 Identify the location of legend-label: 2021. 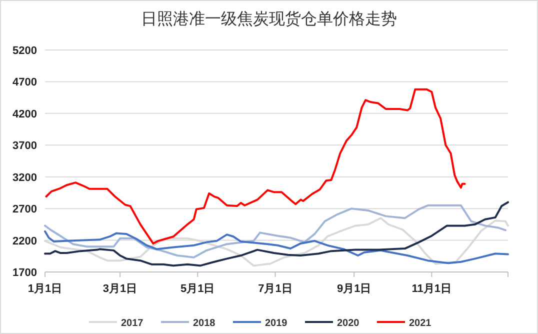
(420, 323).